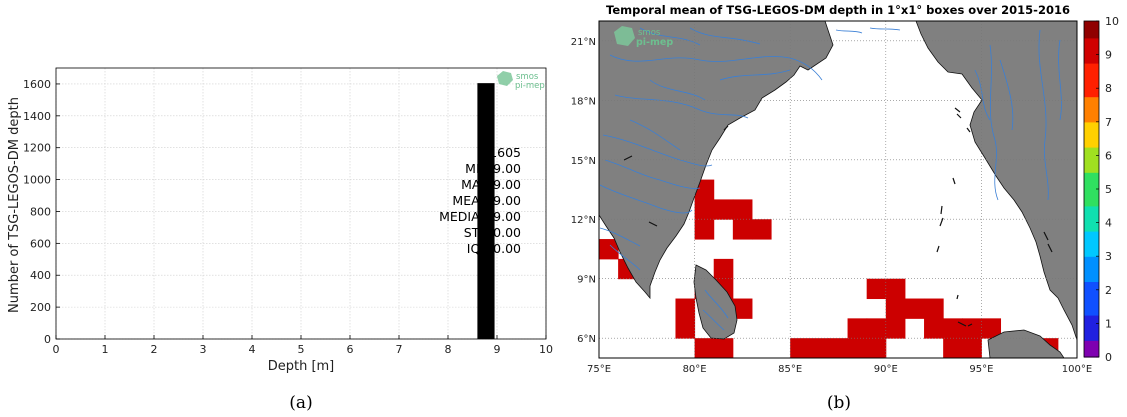 The image size is (1127, 417). I want to click on land-india-mainland, so click(716, 160).